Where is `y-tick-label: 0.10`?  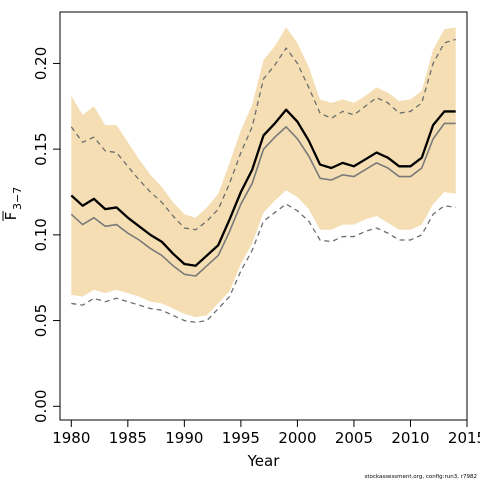
y-tick-label: 0.10 is located at coordinates (41, 234).